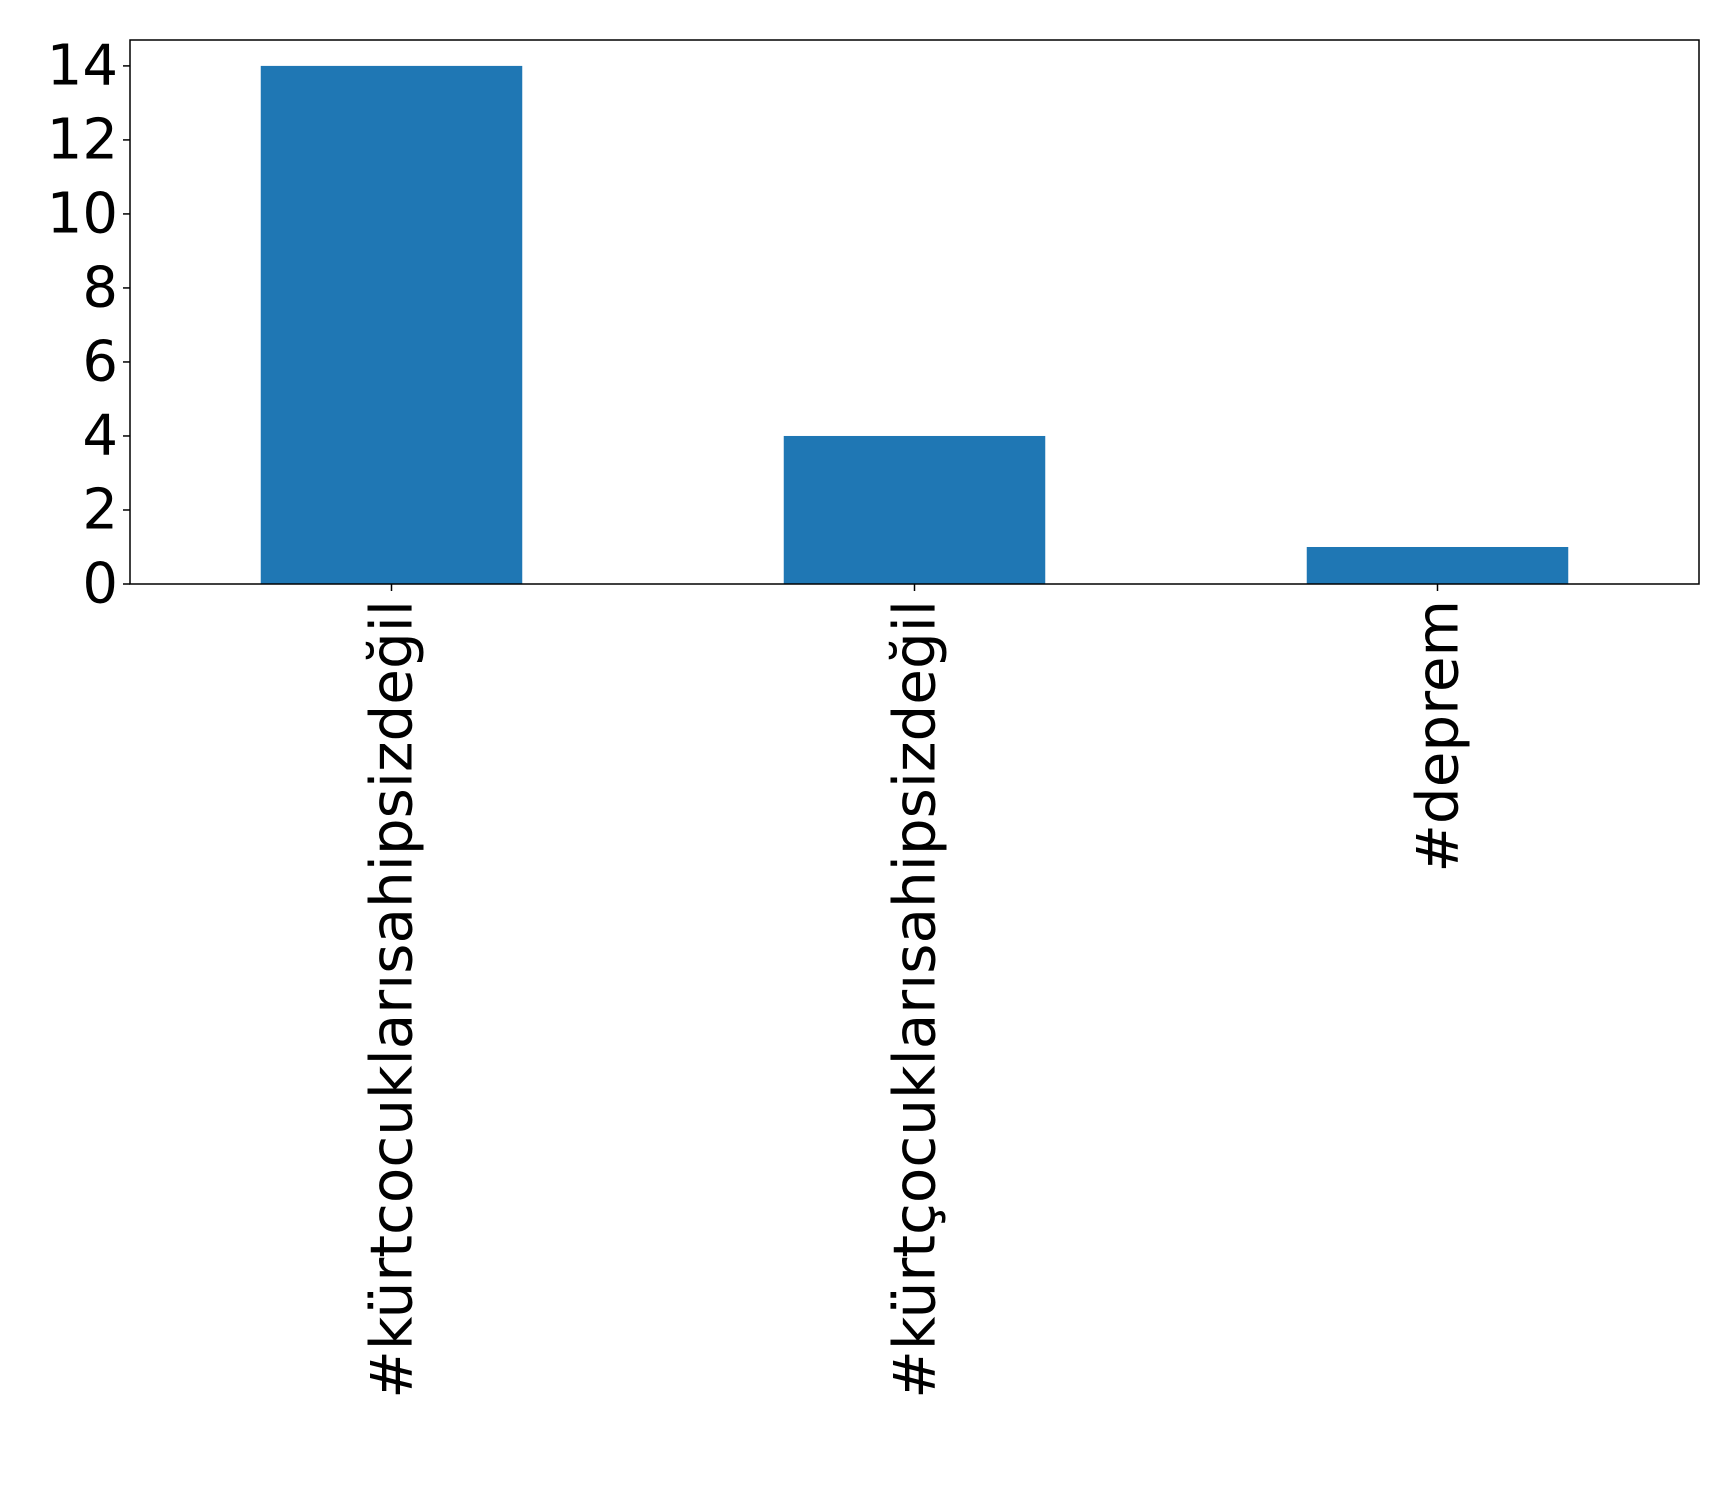  What do you see at coordinates (82, 65) in the screenshot?
I see `y-tick-label: 14` at bounding box center [82, 65].